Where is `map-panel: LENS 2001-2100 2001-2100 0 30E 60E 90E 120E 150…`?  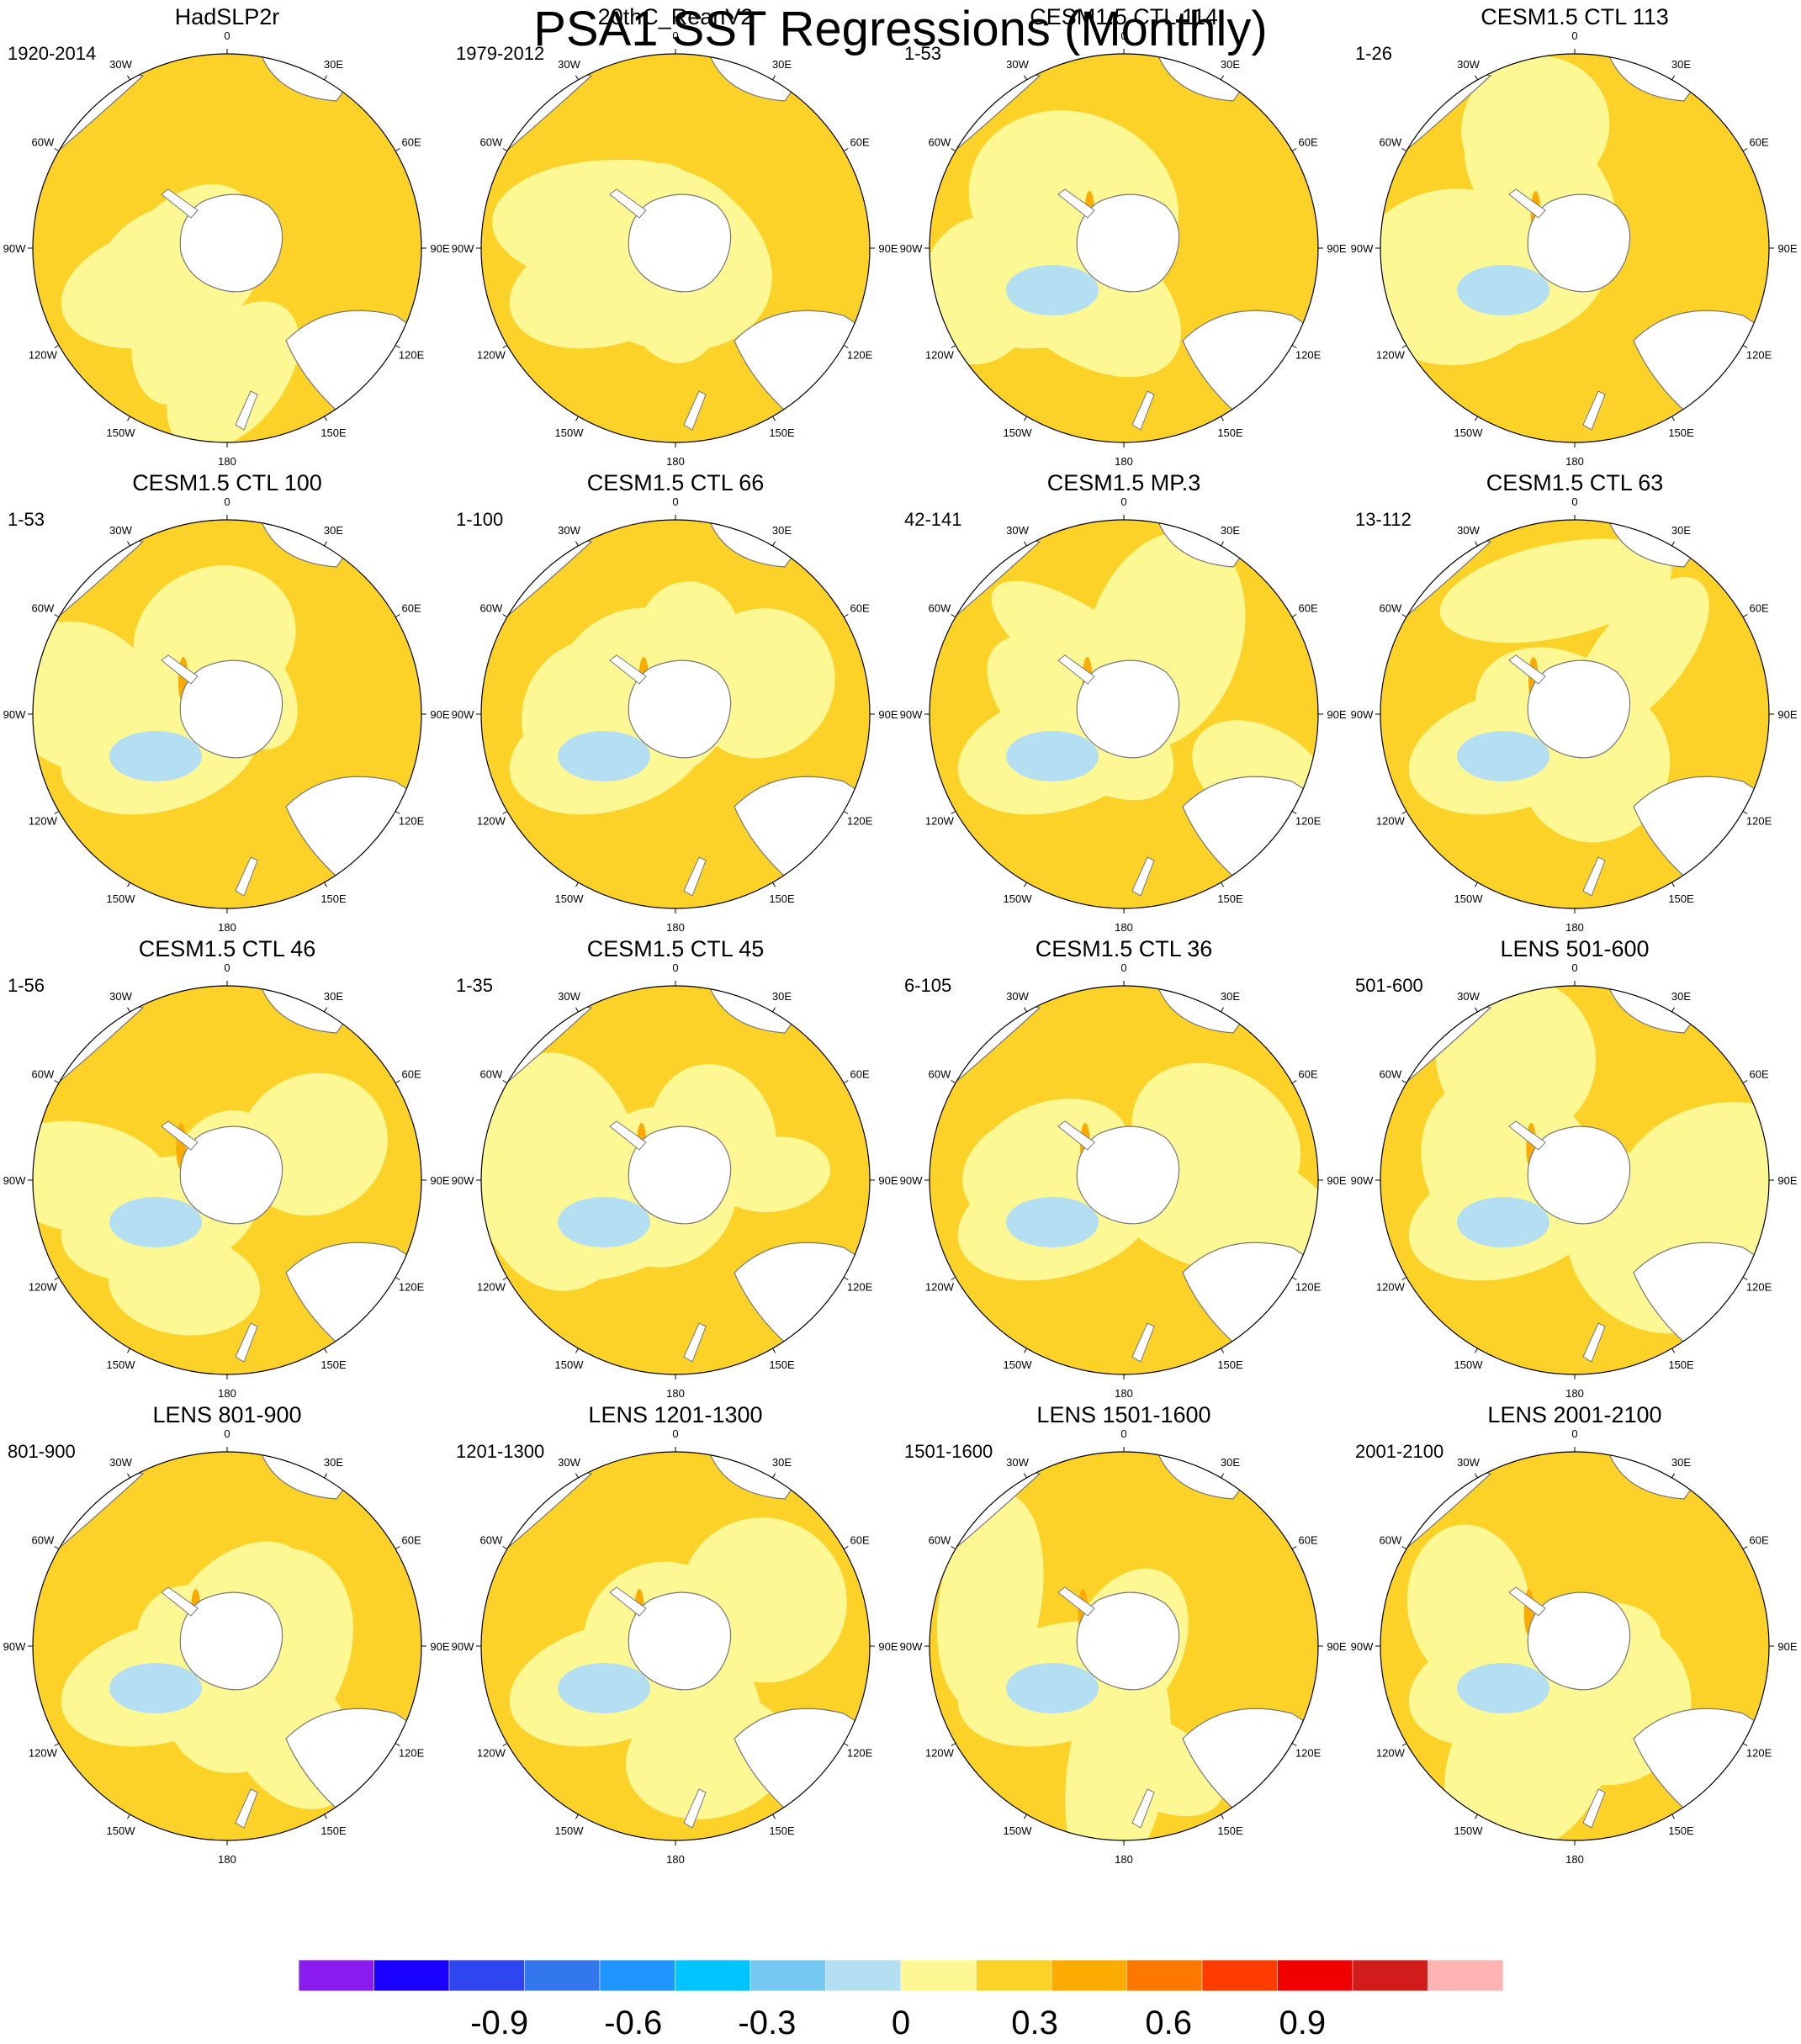
map-panel: LENS 2001-2100 2001-2100 0 30E 60E 90E 120E 150… is located at coordinates (1574, 1634).